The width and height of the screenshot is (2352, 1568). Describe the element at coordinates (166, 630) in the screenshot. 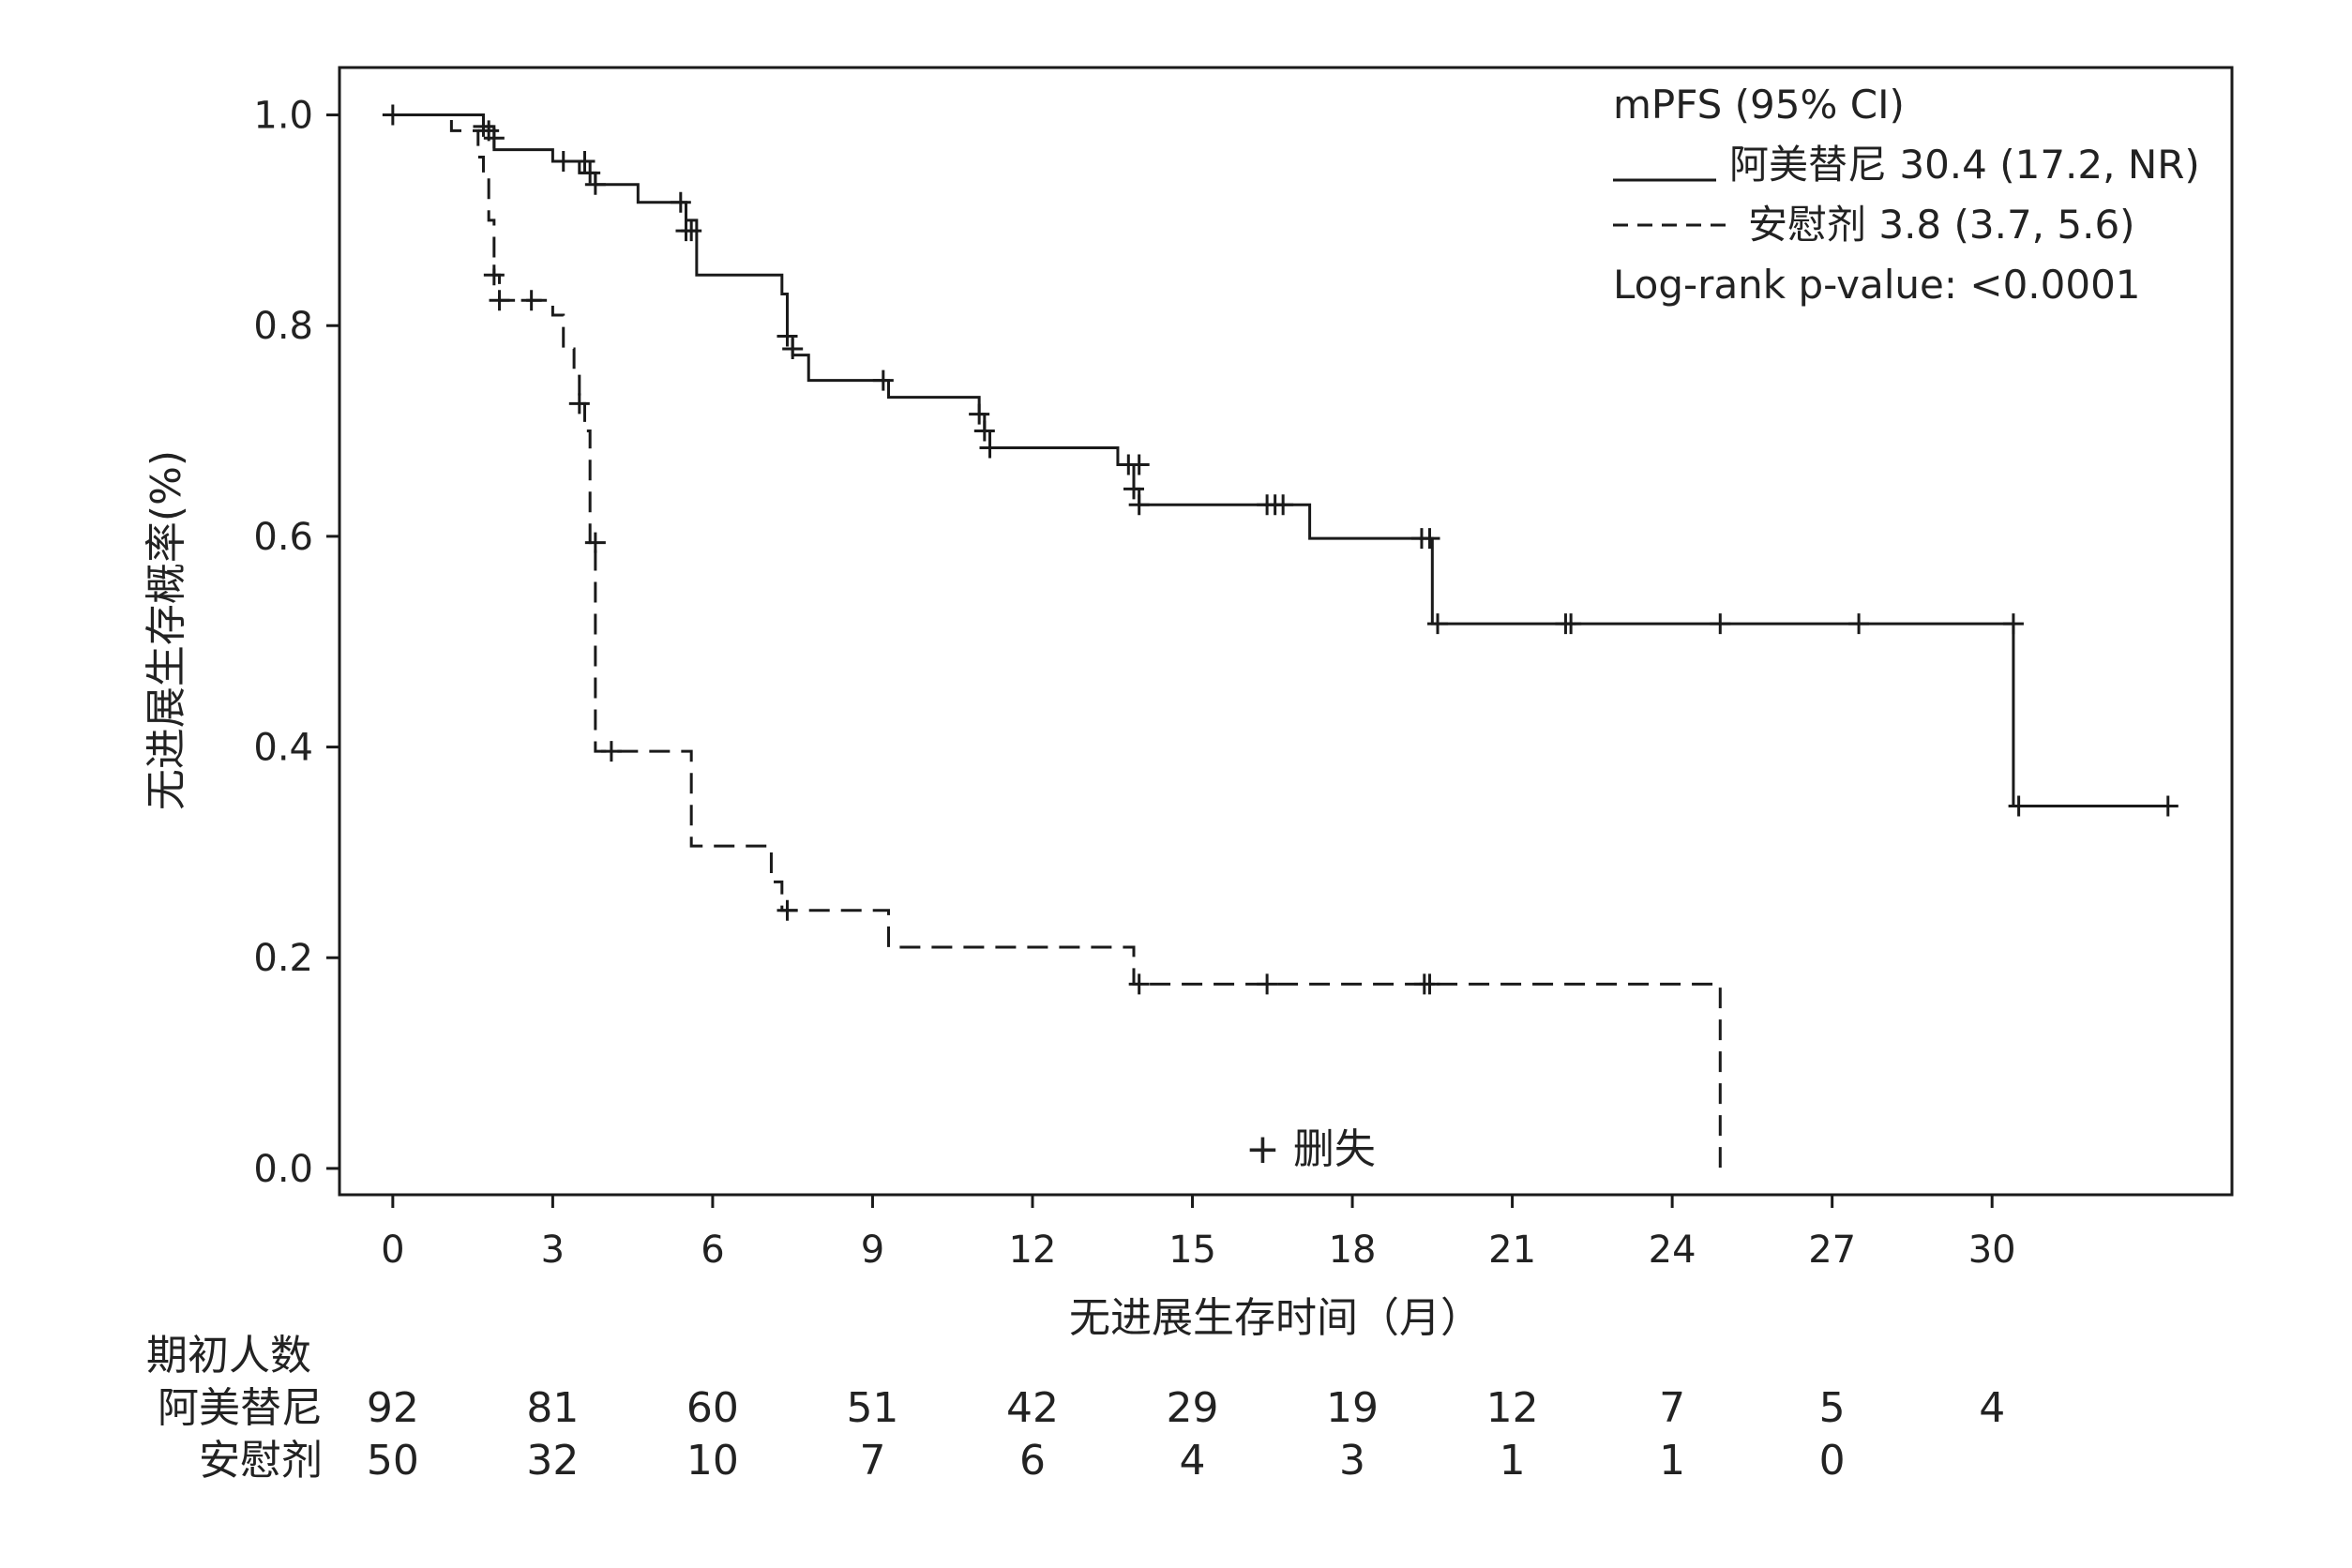

I see `y-axis-title: 无进展生存概率(%)` at that location.